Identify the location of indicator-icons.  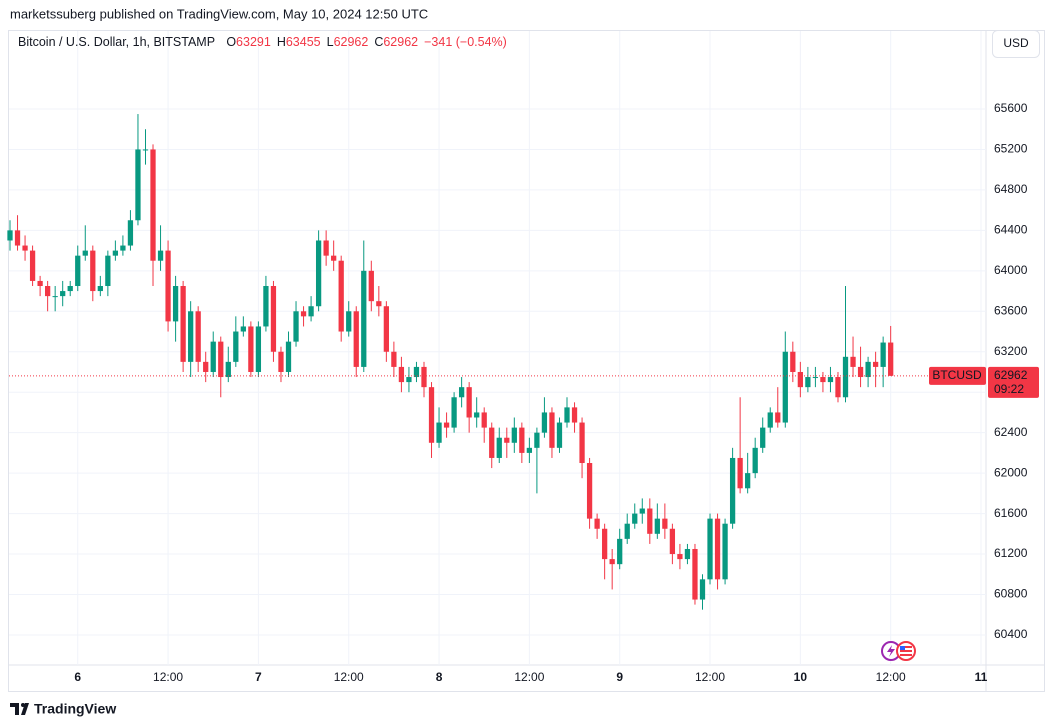
(898, 651).